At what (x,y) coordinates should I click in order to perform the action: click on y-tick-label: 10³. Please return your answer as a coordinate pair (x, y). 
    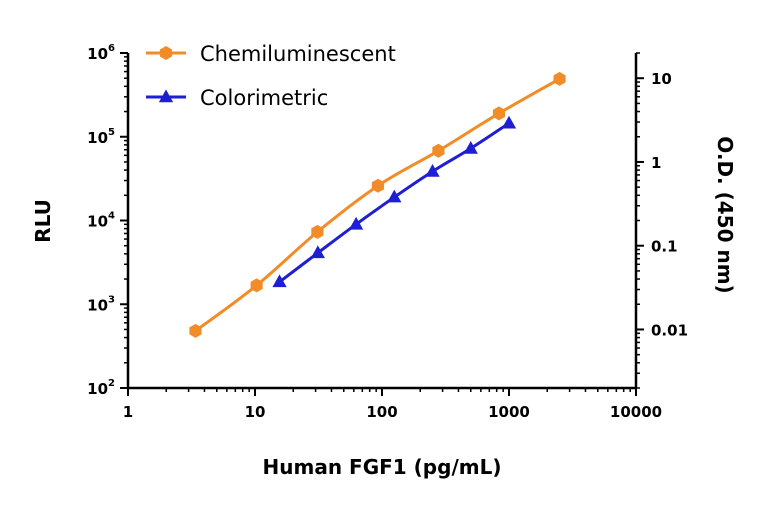
    Looking at the image, I should click on (101, 304).